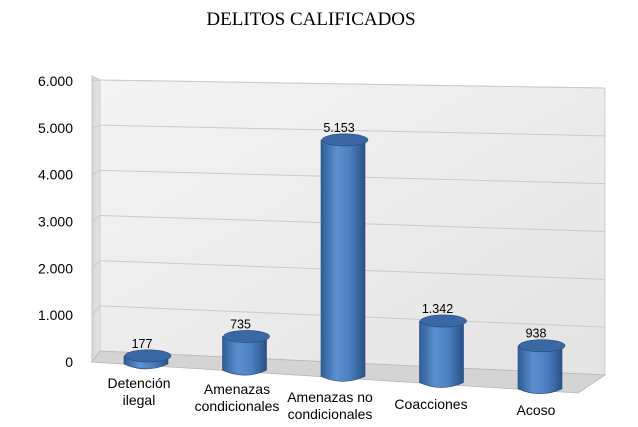 The image size is (638, 427). What do you see at coordinates (55, 81) in the screenshot?
I see `y-tick-label: 6.000` at bounding box center [55, 81].